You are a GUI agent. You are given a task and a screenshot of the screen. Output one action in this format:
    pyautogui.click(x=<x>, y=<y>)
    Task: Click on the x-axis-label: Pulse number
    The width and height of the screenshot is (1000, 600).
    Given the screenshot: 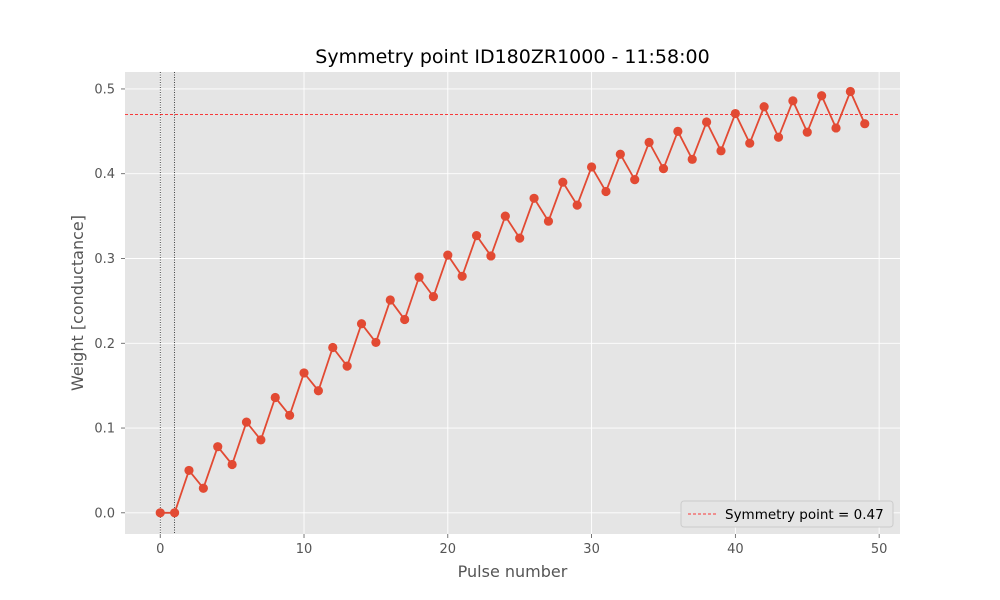 What is the action you would take?
    pyautogui.click(x=513, y=571)
    